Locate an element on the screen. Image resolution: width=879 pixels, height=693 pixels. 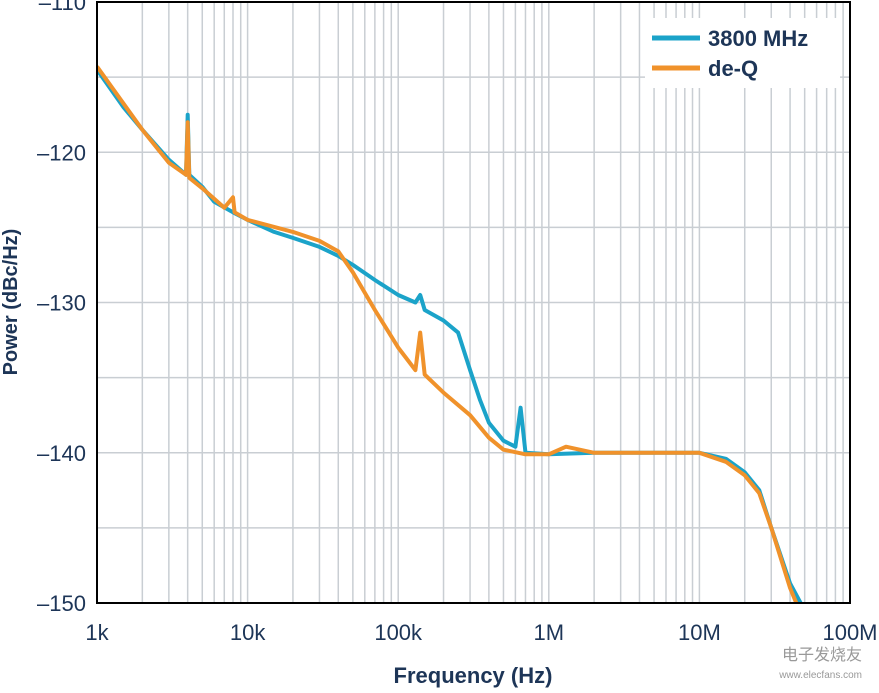
legend-label: de-Q is located at coordinates (733, 68).